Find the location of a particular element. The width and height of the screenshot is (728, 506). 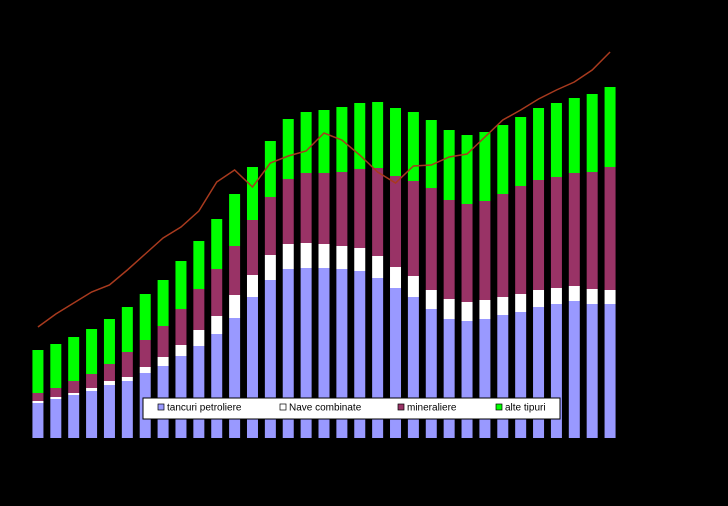

legend-box is located at coordinates (351, 408).